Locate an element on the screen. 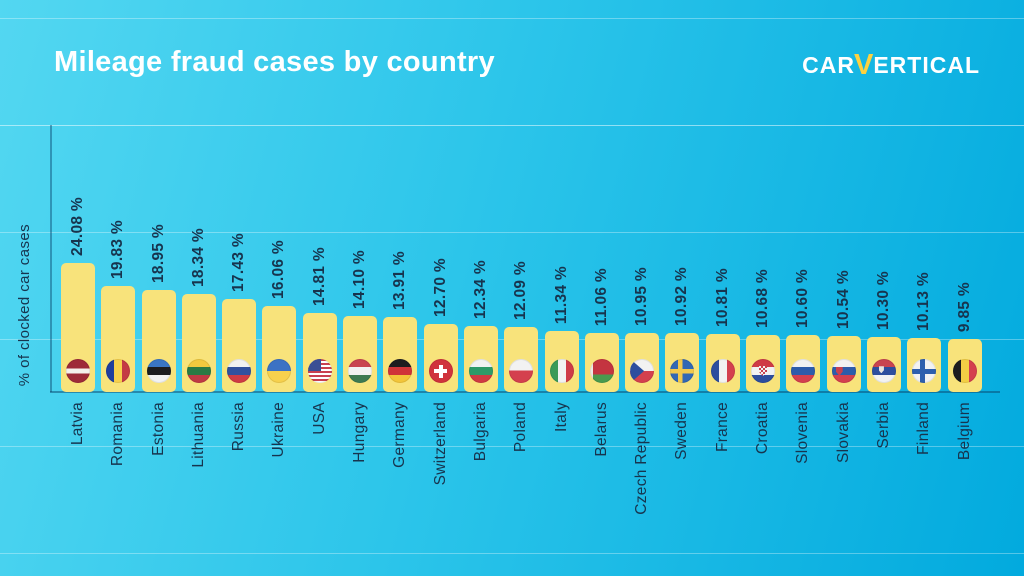  czech-republic-flag-icon is located at coordinates (642, 371).